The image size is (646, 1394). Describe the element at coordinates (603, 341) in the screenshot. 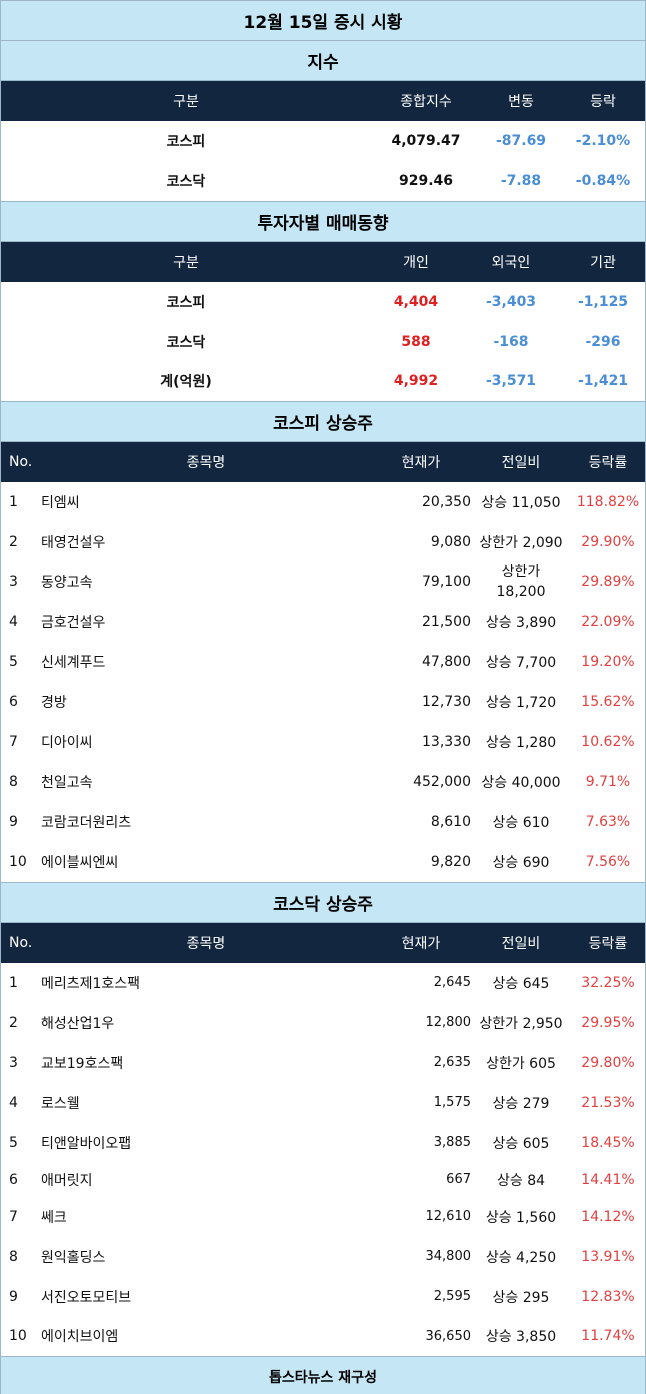

I see `row-institution: -296` at that location.